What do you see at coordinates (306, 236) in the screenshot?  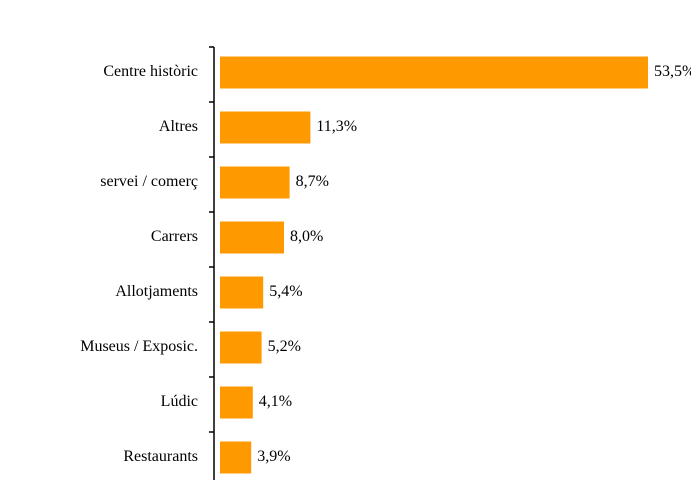 I see `value-label: 8,0%` at bounding box center [306, 236].